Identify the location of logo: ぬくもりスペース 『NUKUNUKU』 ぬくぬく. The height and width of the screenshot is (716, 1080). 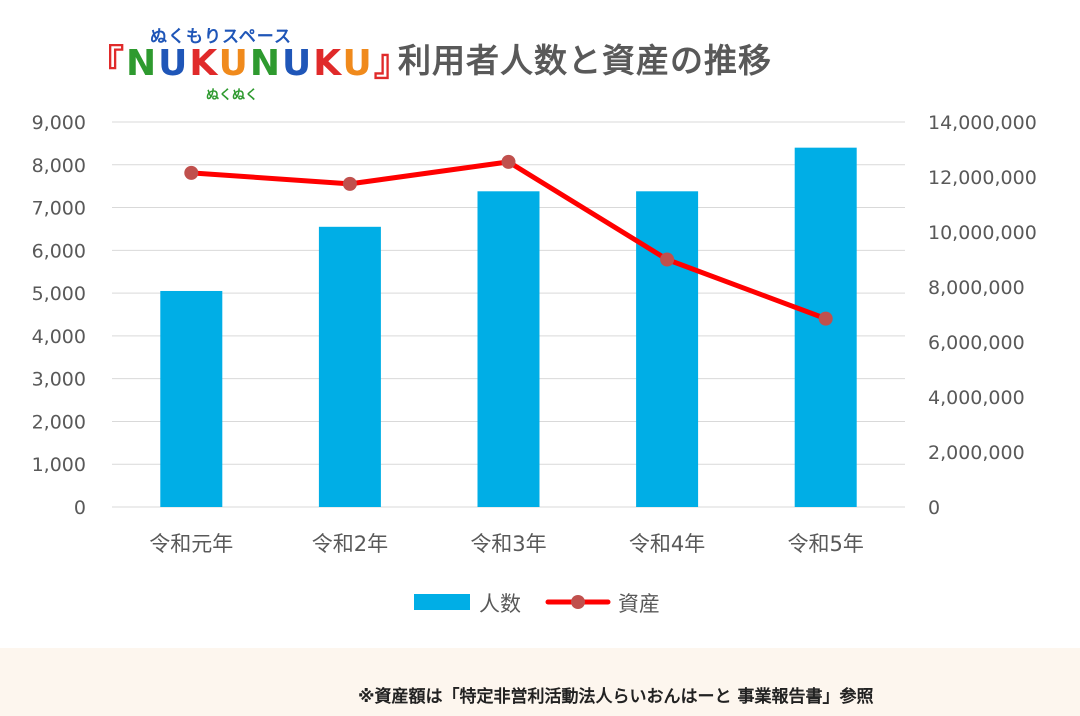
(249, 63).